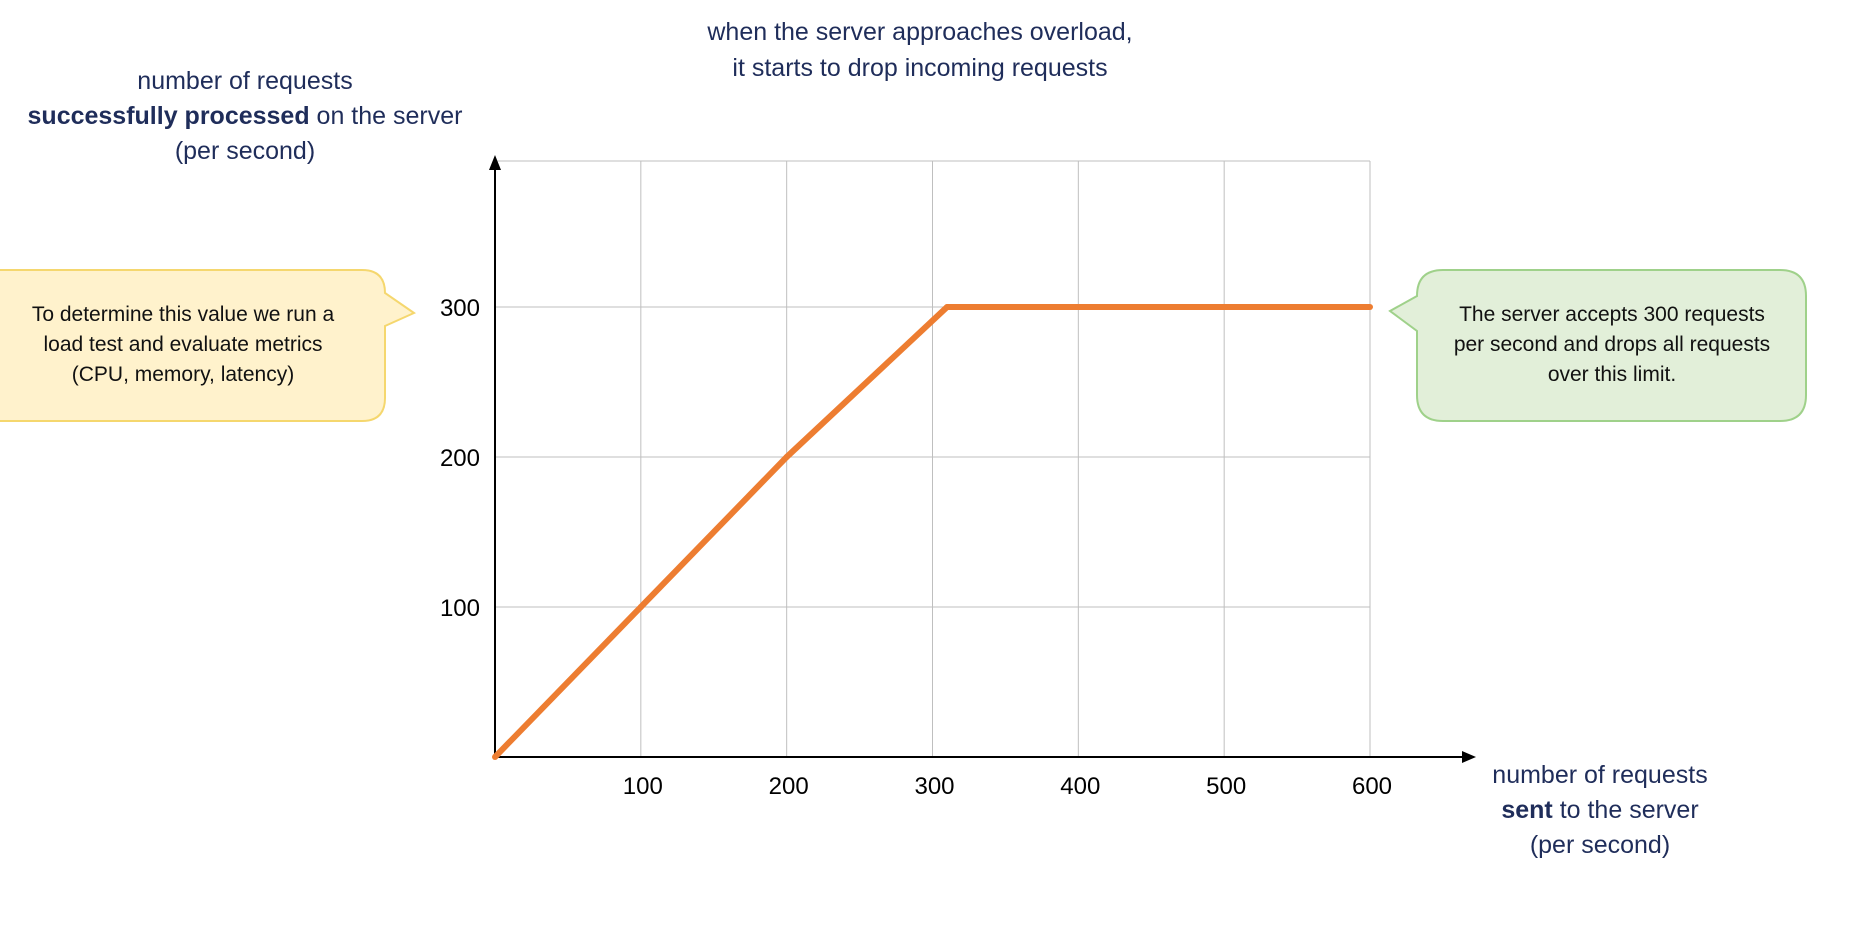 Image resolution: width=1871 pixels, height=942 pixels. Describe the element at coordinates (1600, 845) in the screenshot. I see `x-axis-label-line3: (per second)` at that location.